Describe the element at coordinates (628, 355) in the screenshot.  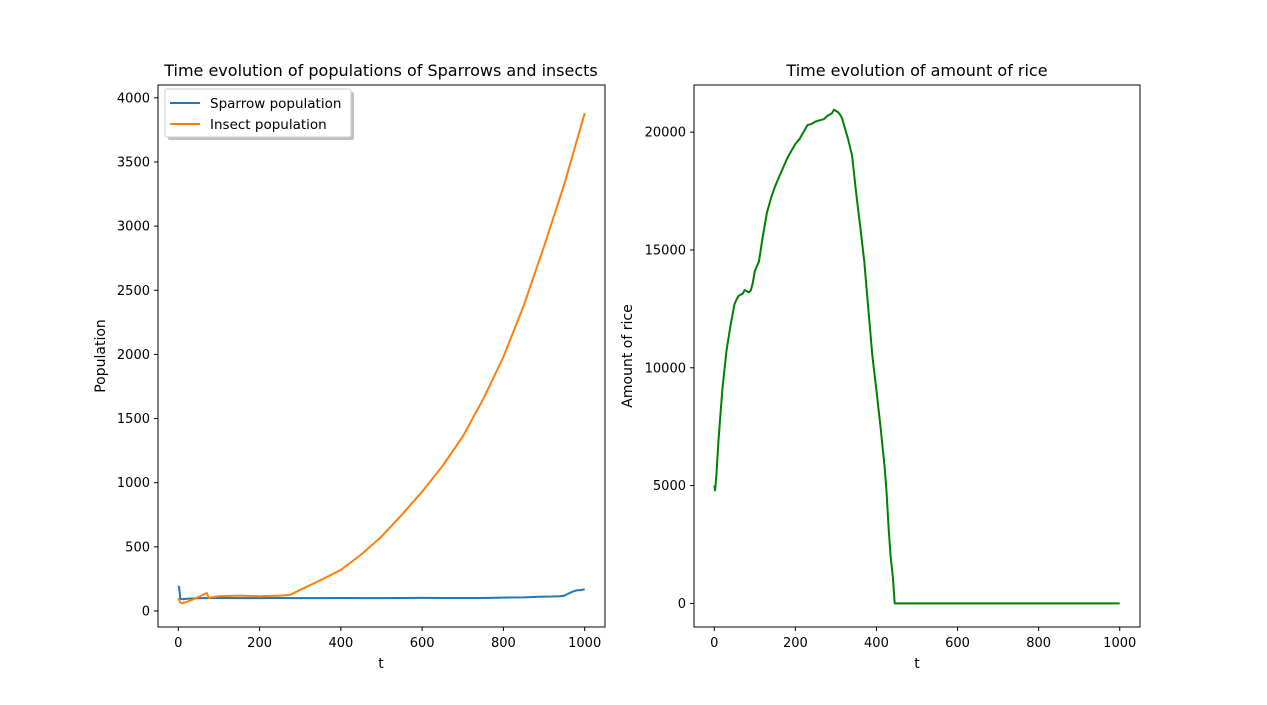
I see `rice-y-axis-label: Amount of rice` at that location.